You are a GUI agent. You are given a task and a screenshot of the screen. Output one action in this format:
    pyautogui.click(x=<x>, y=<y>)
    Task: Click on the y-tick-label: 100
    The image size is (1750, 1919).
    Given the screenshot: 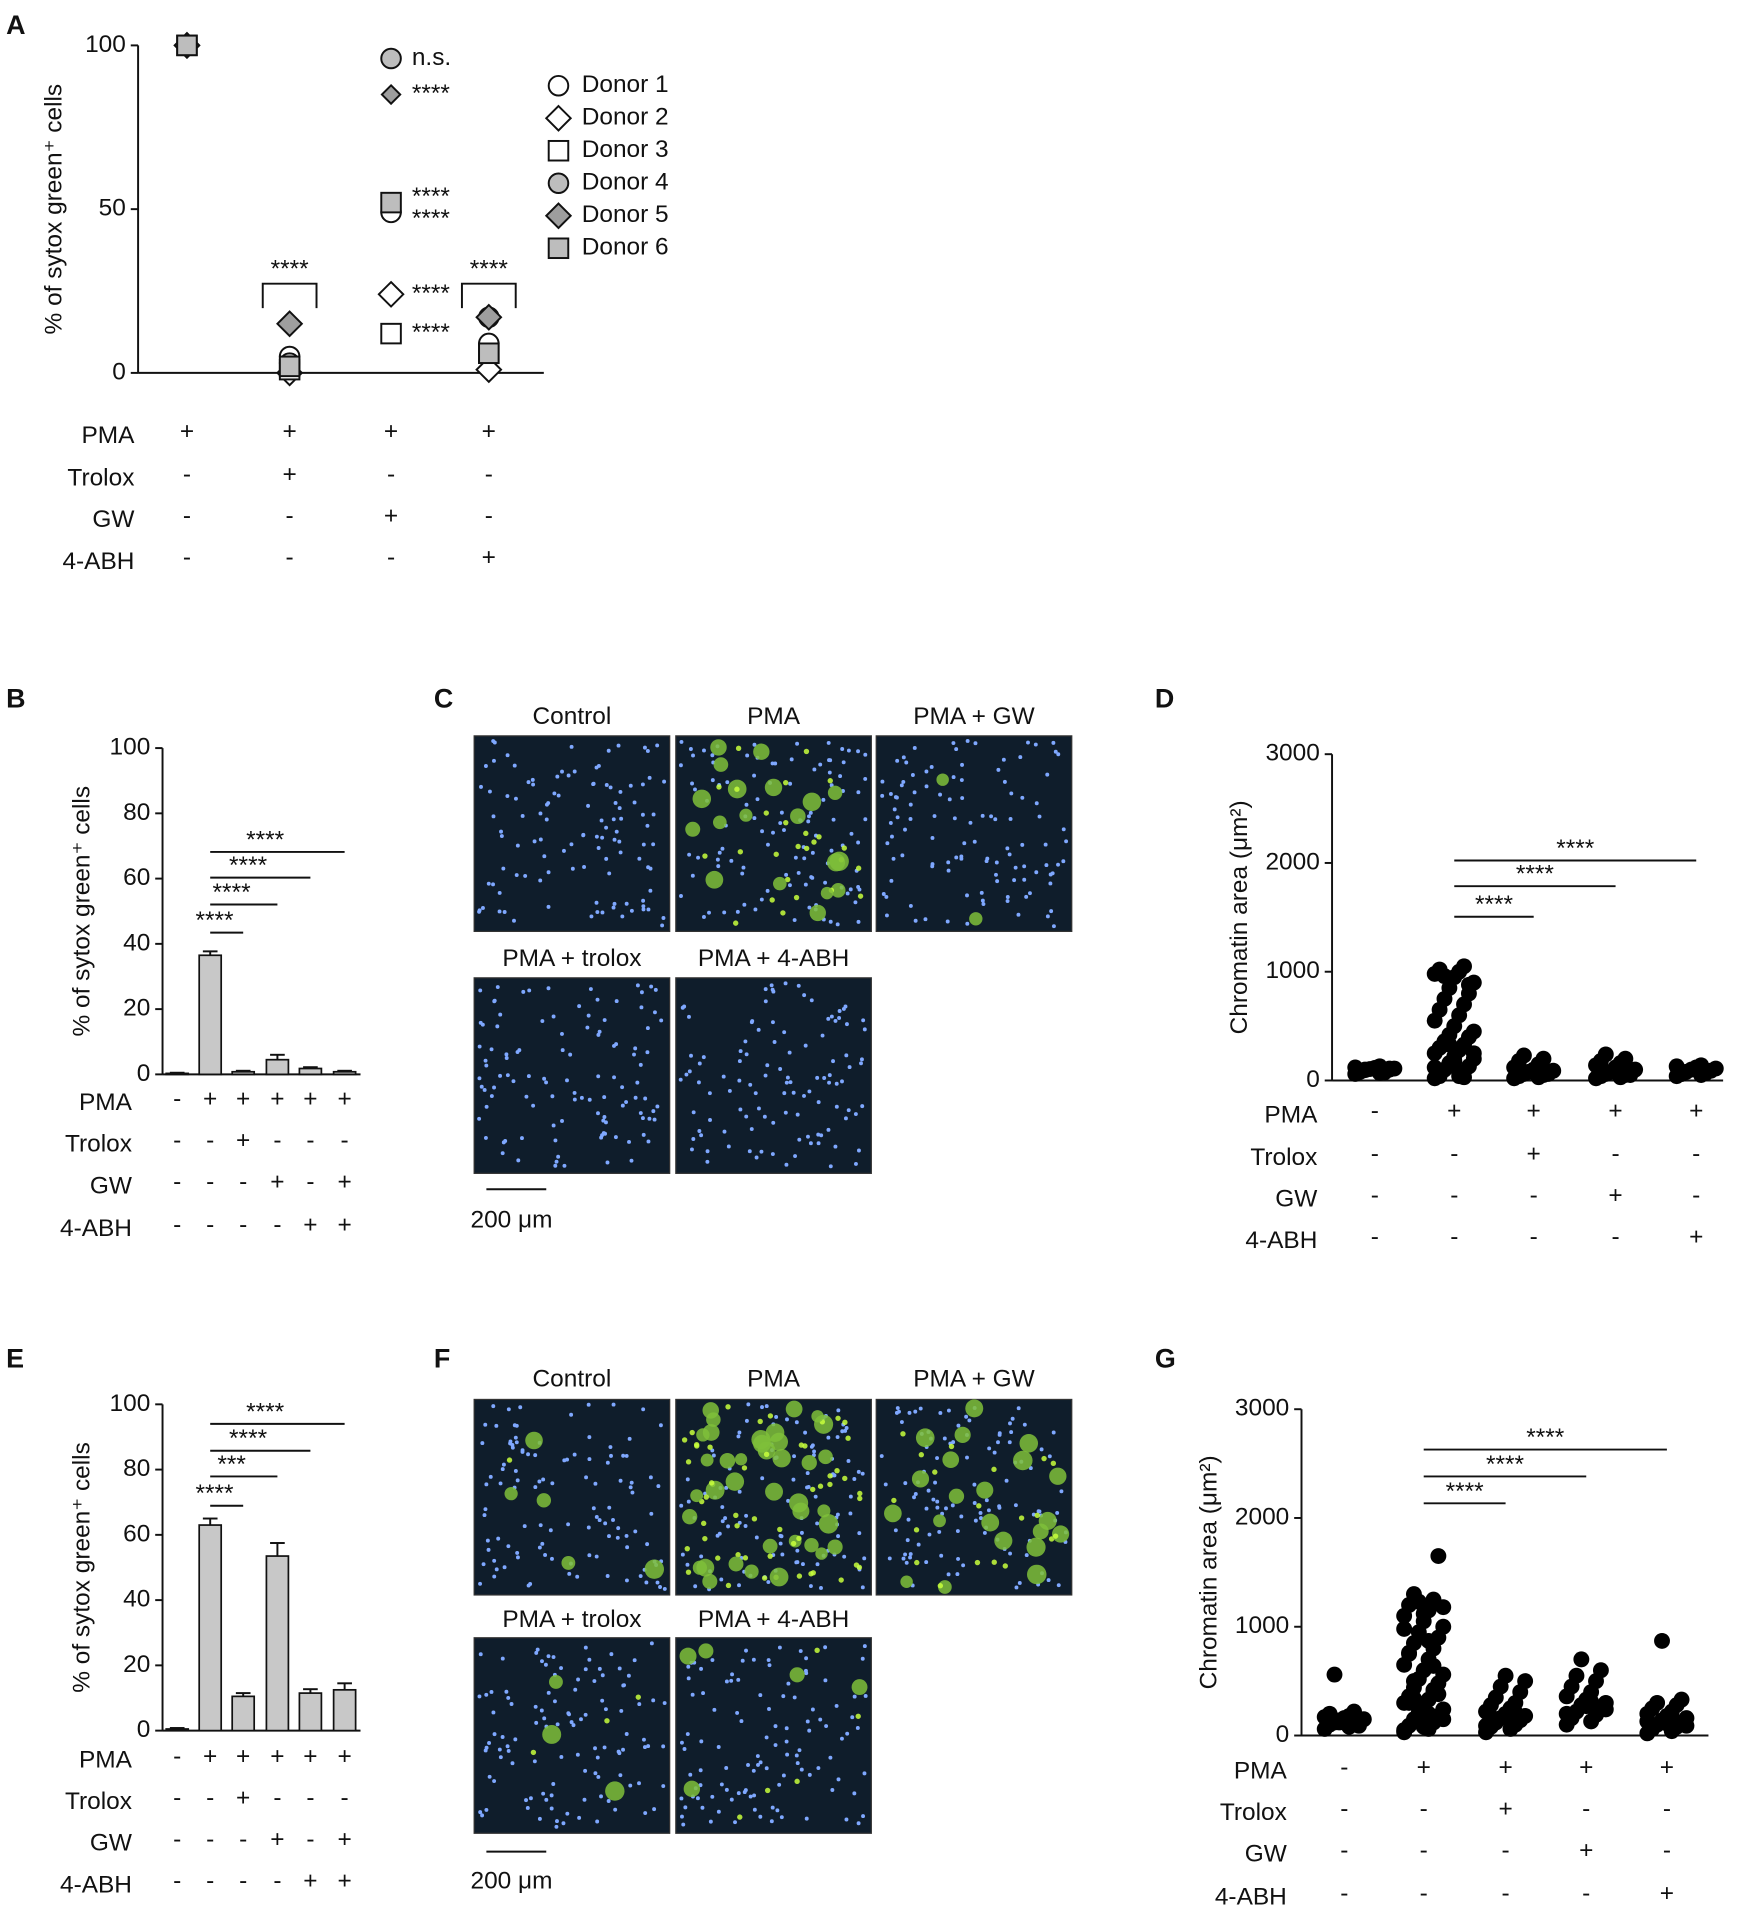 What is the action you would take?
    pyautogui.click(x=130, y=1403)
    